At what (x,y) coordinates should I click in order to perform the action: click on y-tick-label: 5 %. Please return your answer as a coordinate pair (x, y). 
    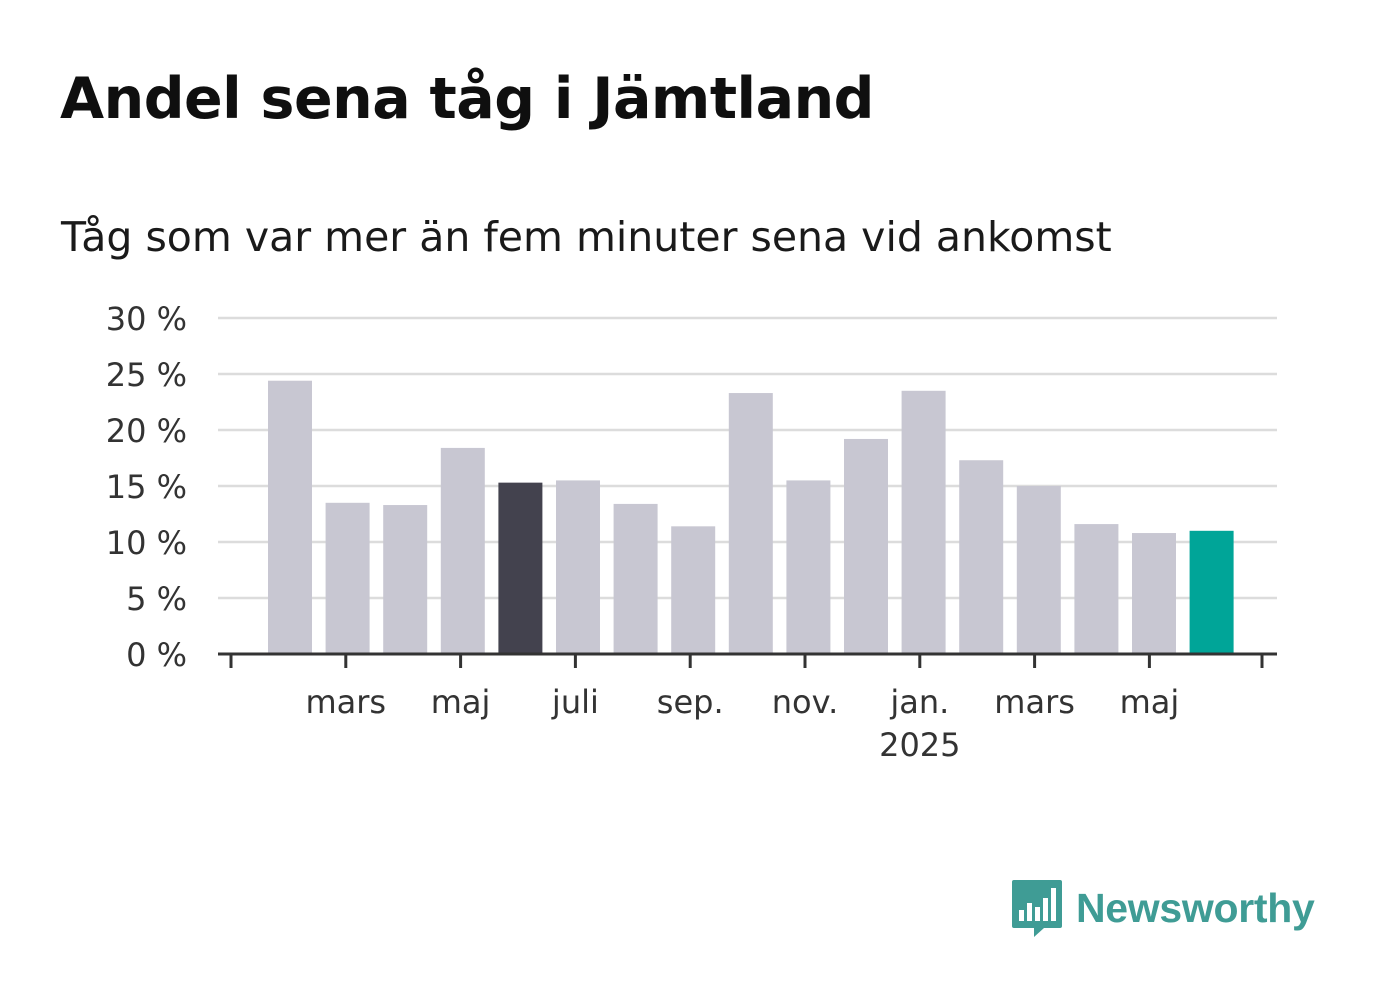
    Looking at the image, I should click on (156, 599).